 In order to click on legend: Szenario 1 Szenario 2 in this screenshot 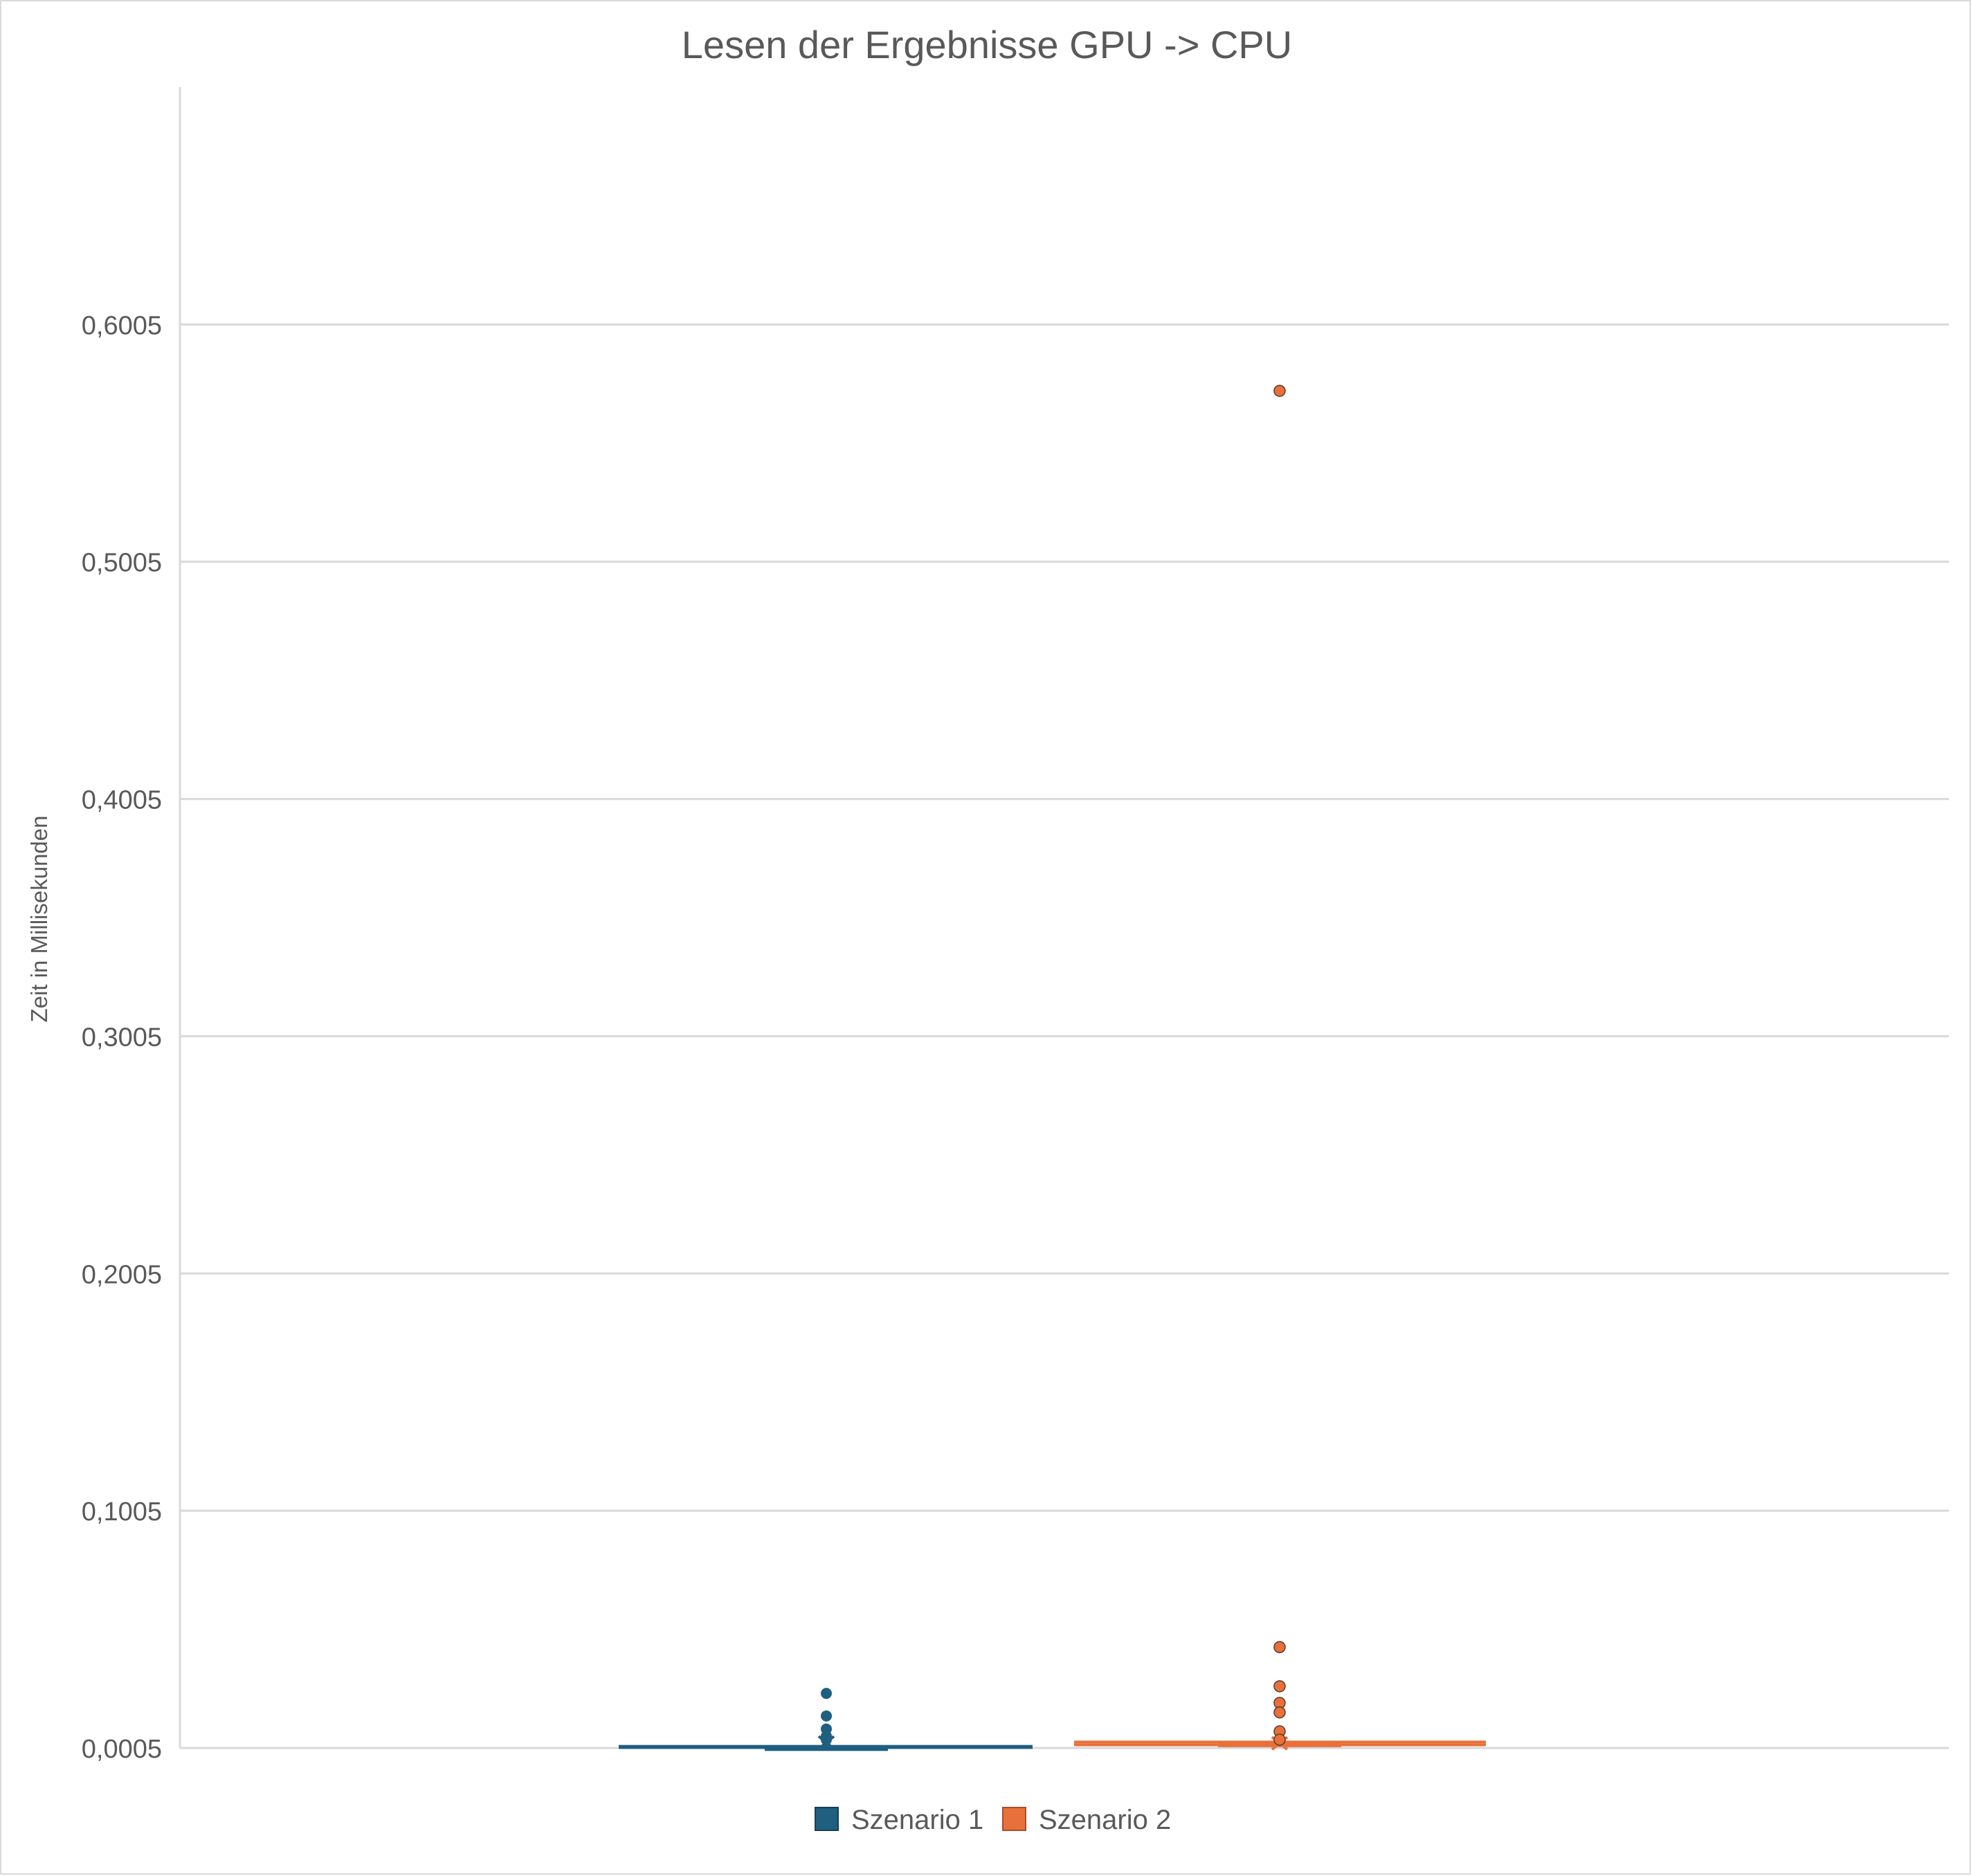, I will do `click(993, 1820)`.